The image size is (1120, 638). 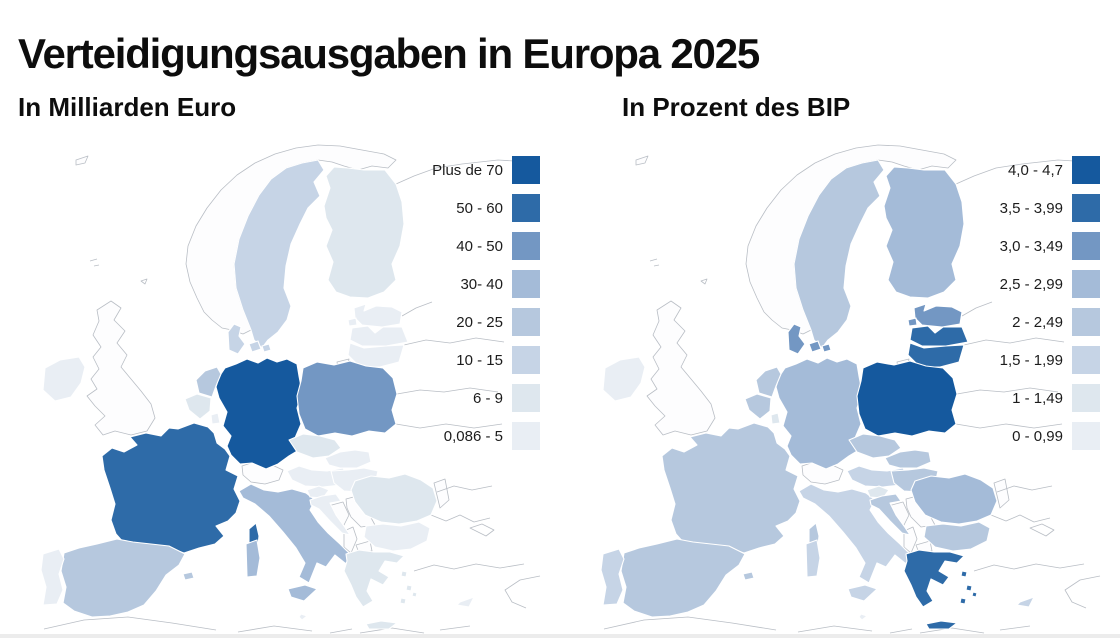 I want to click on legend-row: Plus de 70, so click(x=486, y=170).